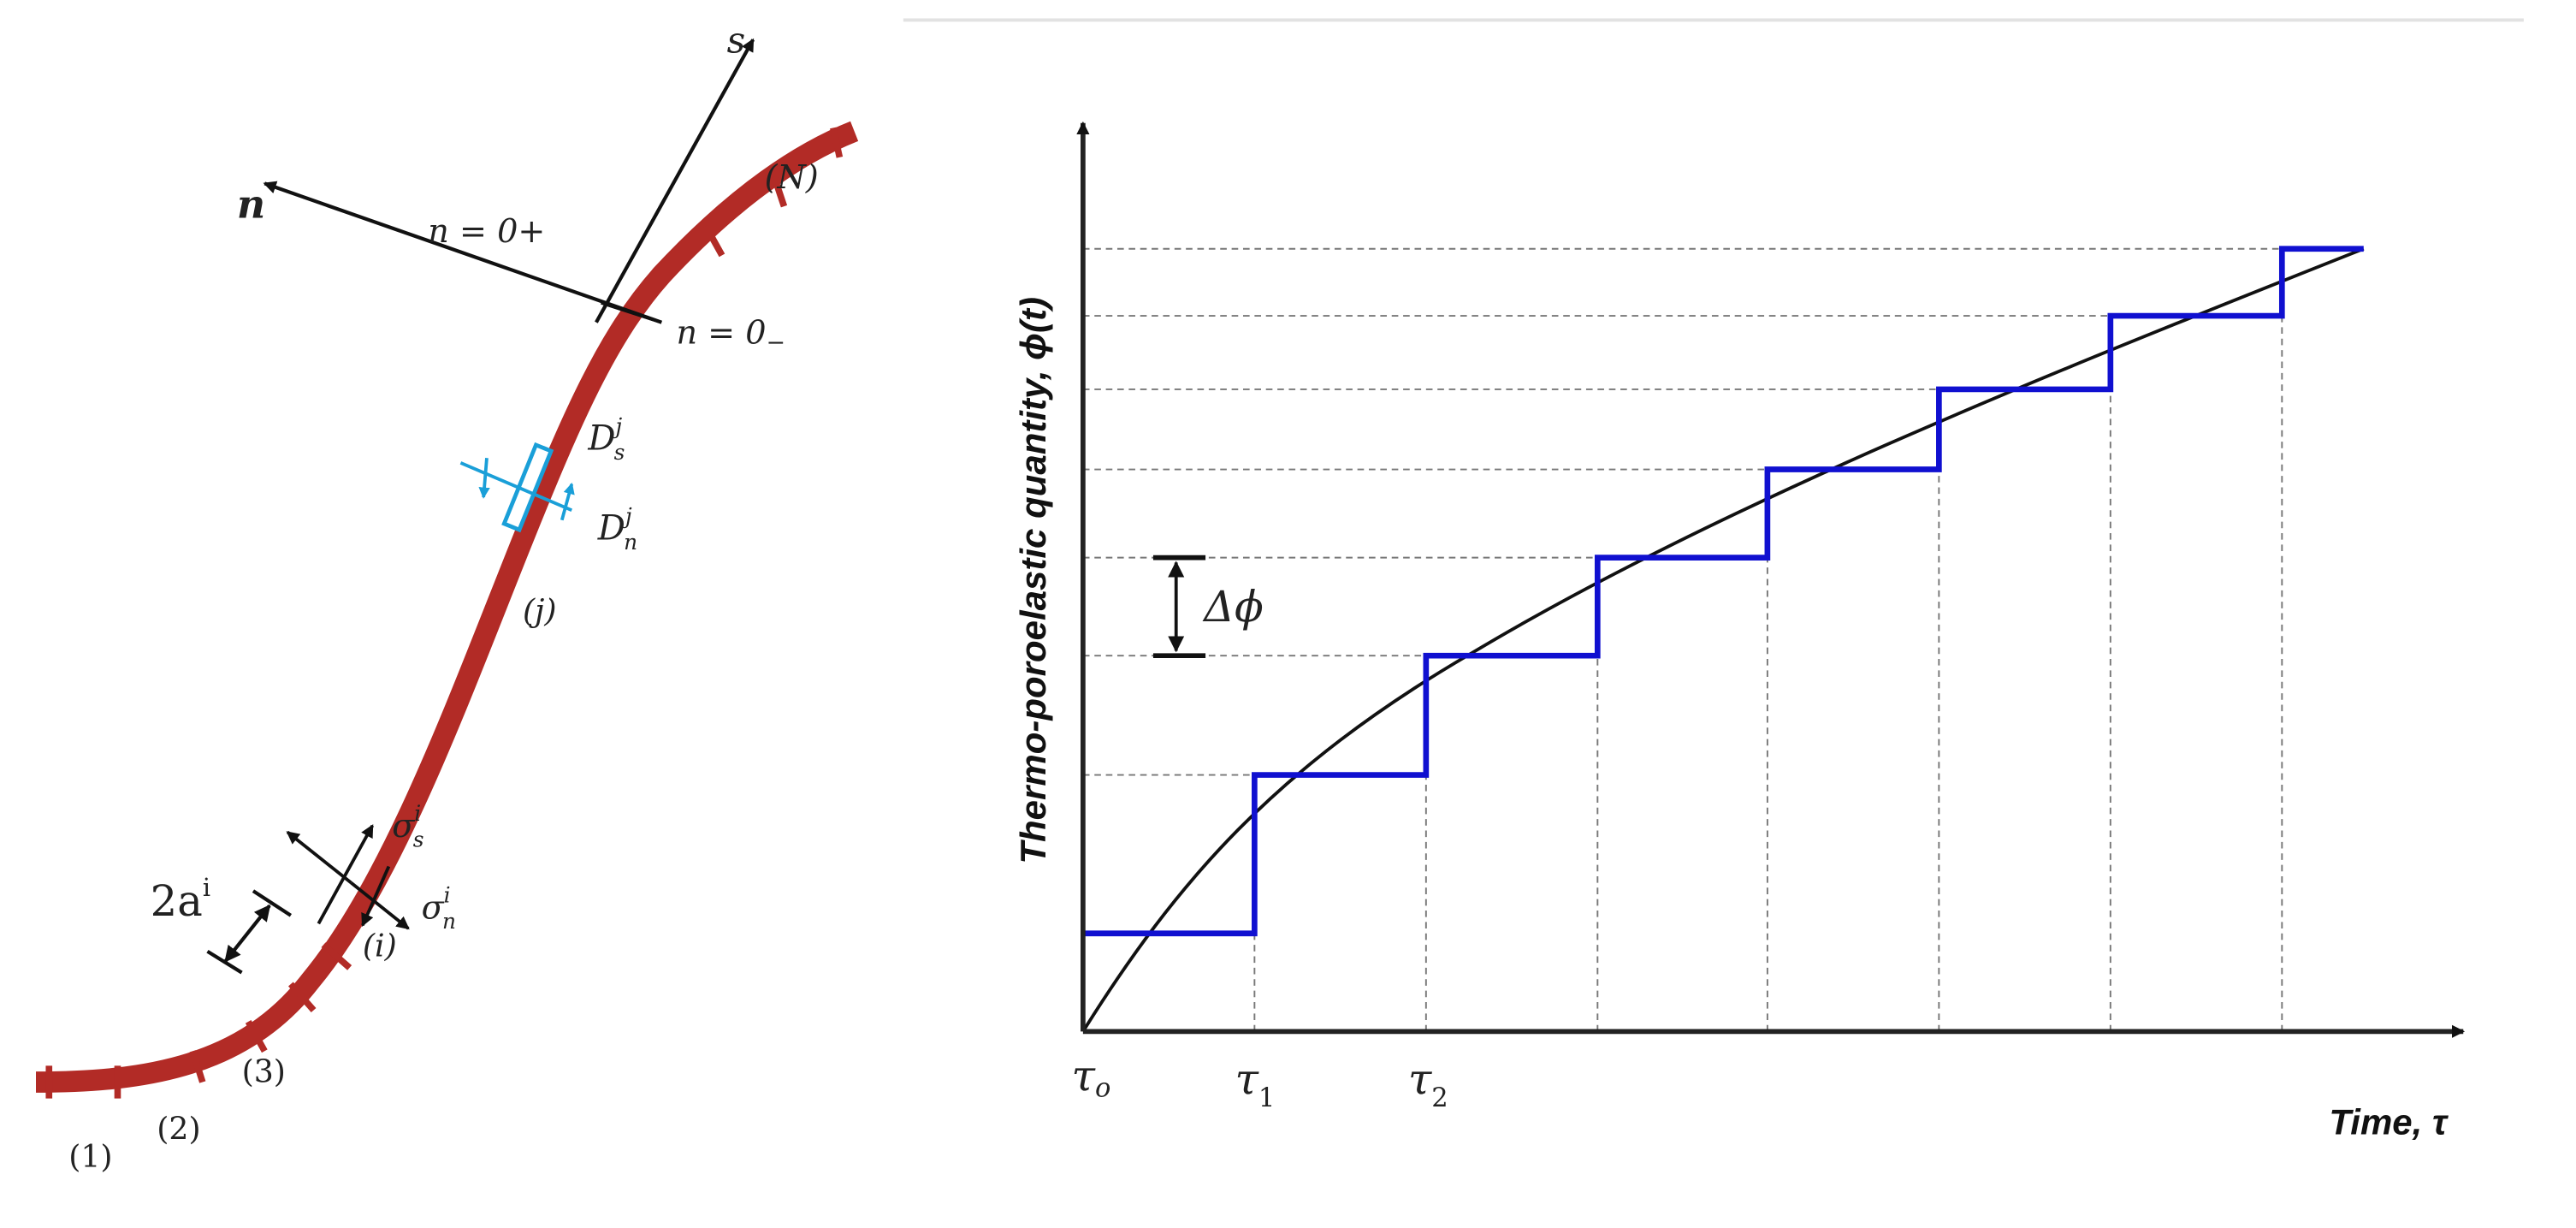 The image size is (2576, 1228). Describe the element at coordinates (178, 1128) in the screenshot. I see `element-2-label: (2)` at that location.